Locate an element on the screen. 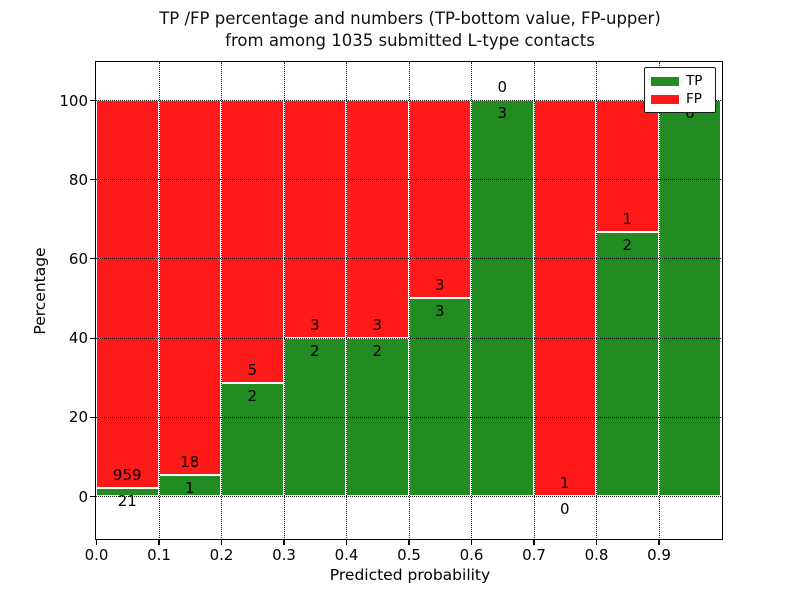  bar-count-label-tp: 0 is located at coordinates (564, 509).